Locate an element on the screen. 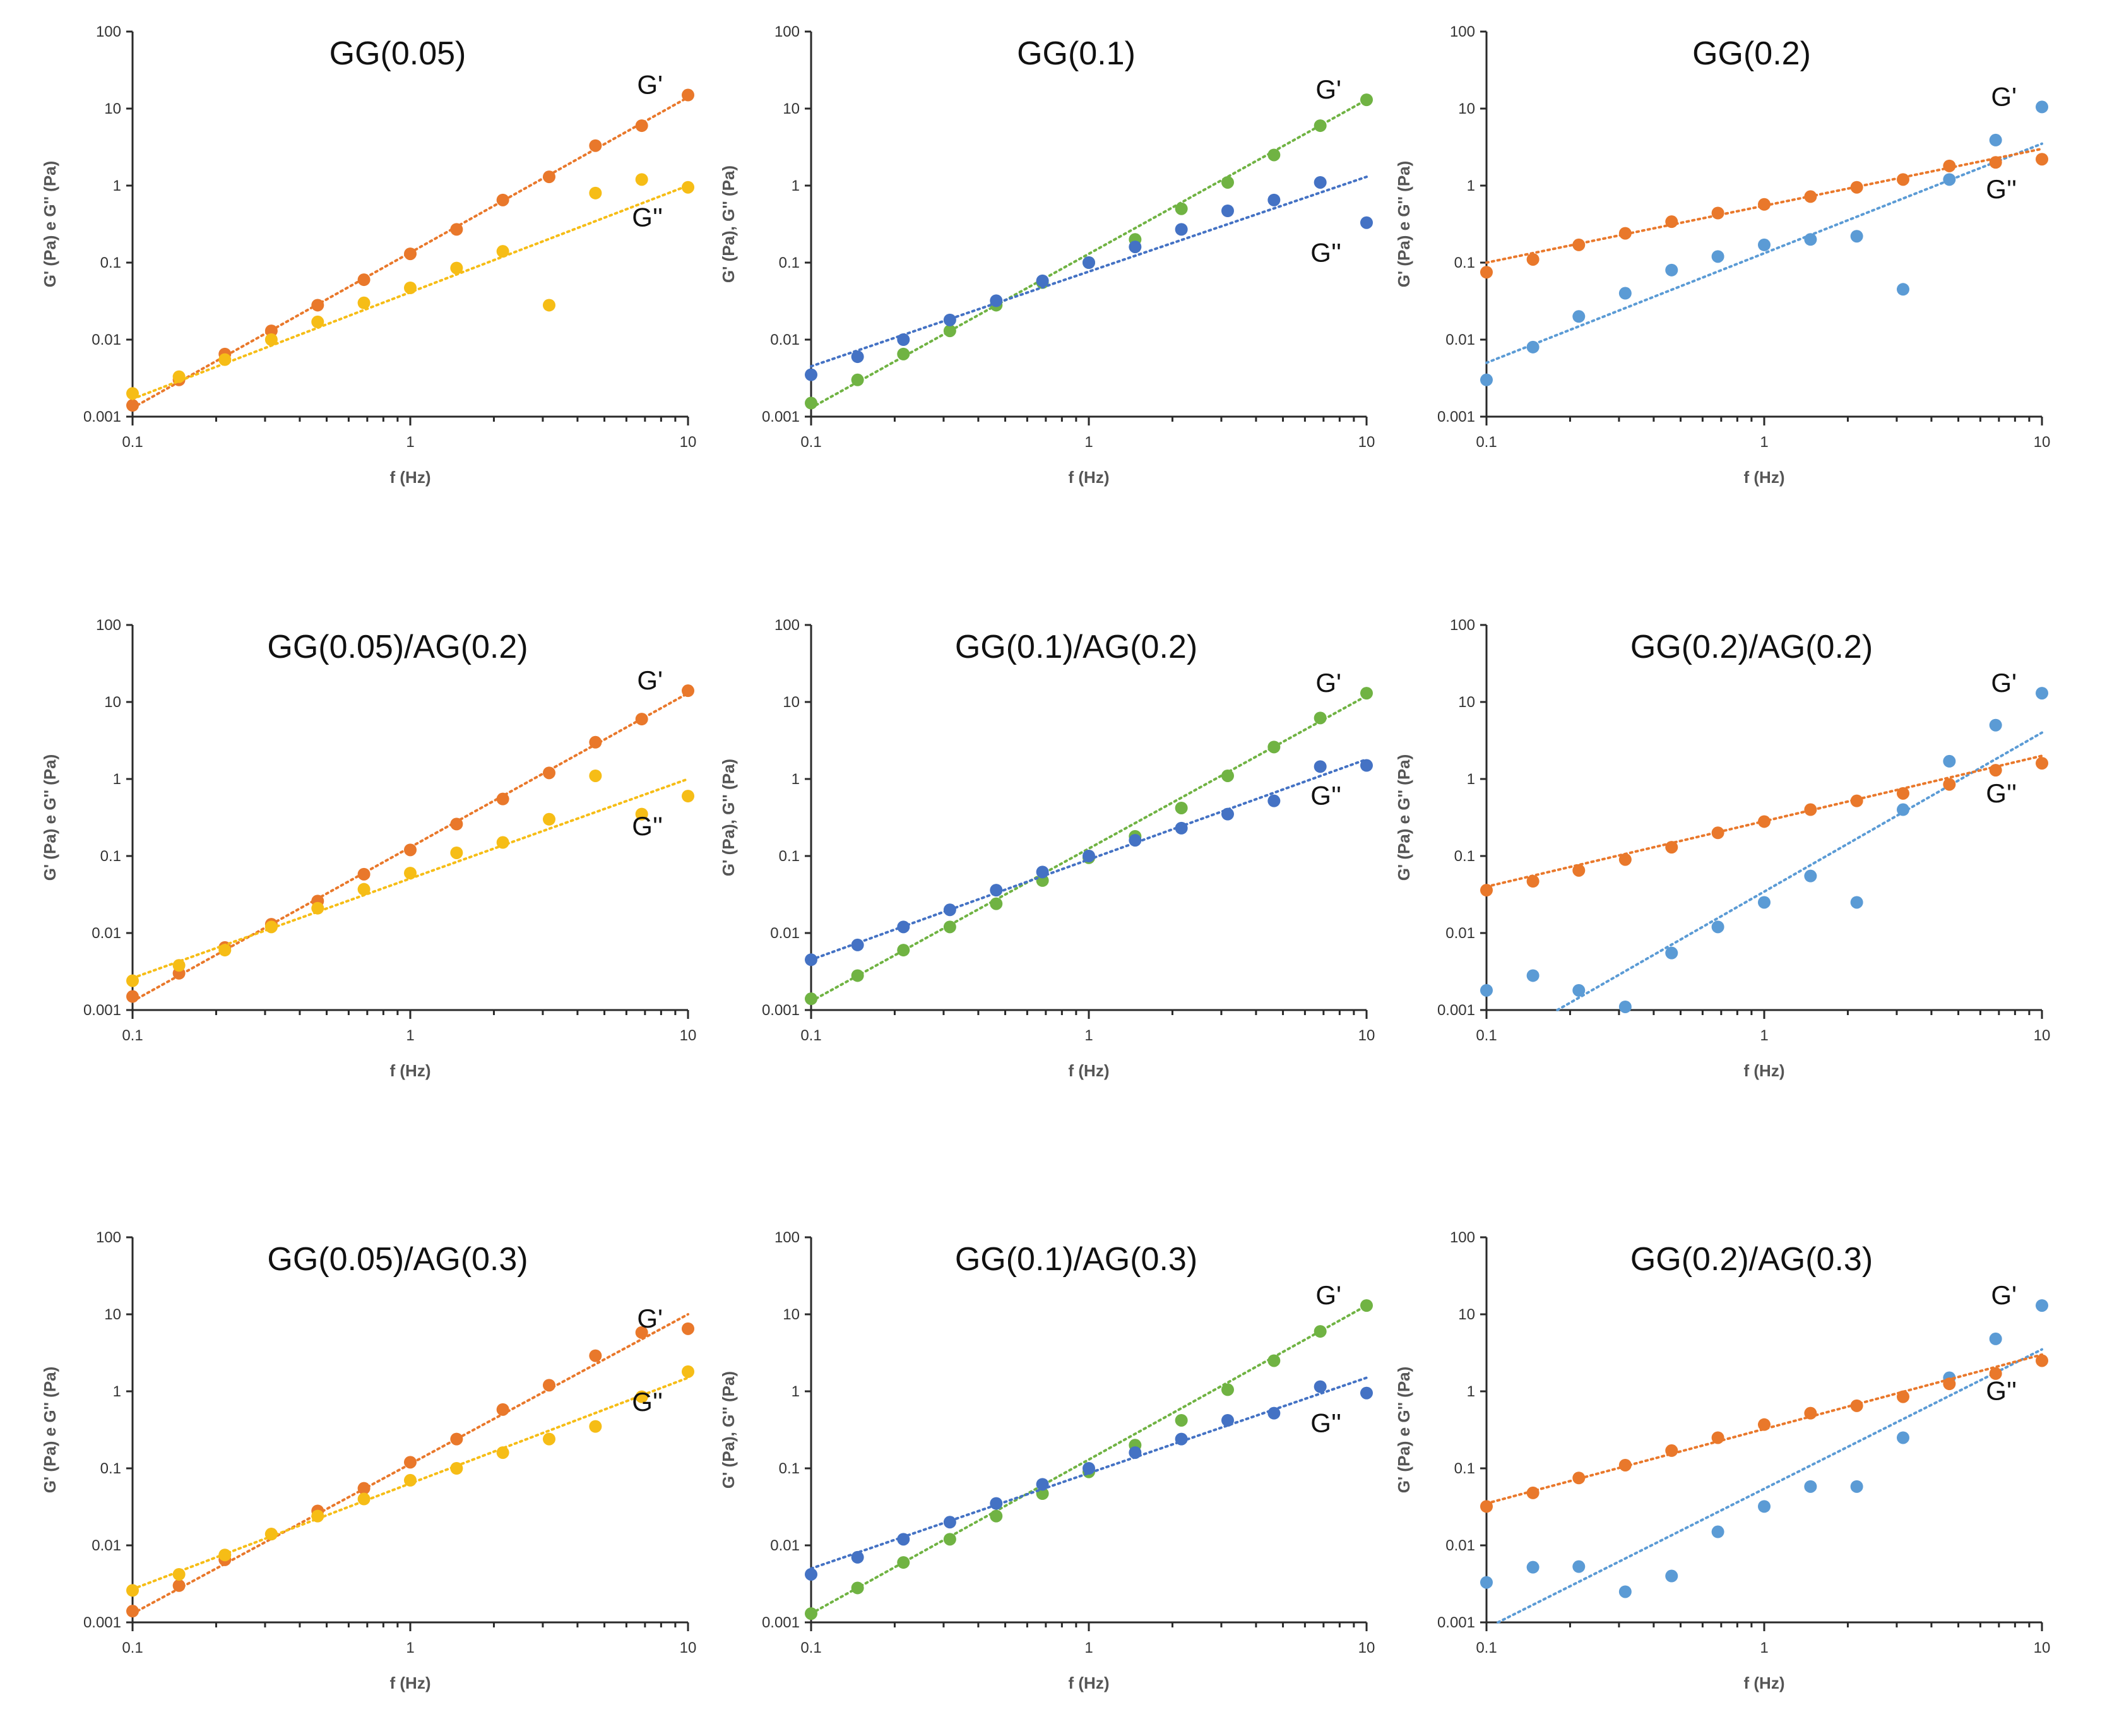 The width and height of the screenshot is (2124, 1736). x-tick-label: 1 is located at coordinates (1088, 1036).